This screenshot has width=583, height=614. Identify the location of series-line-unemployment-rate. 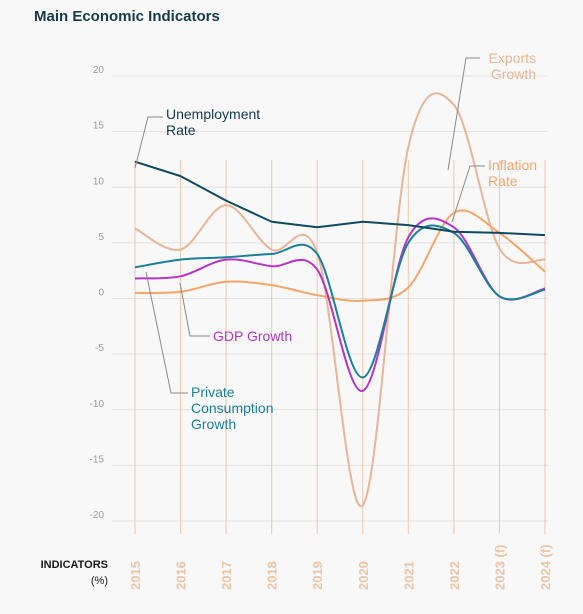
(340, 198).